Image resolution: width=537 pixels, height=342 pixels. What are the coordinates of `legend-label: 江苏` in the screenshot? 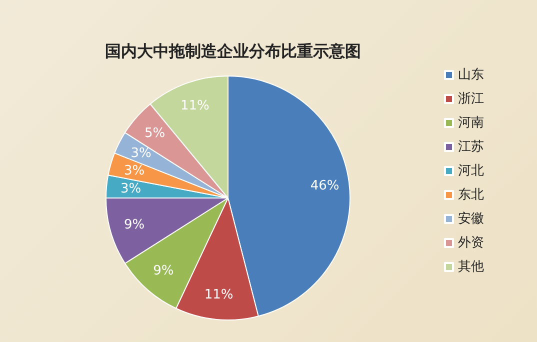 It's located at (471, 147).